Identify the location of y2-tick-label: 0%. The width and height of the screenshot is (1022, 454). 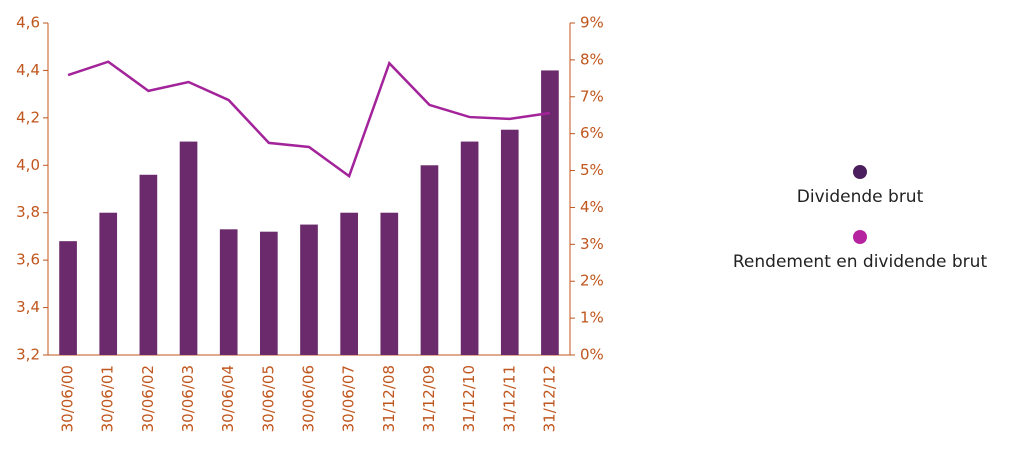
(592, 355).